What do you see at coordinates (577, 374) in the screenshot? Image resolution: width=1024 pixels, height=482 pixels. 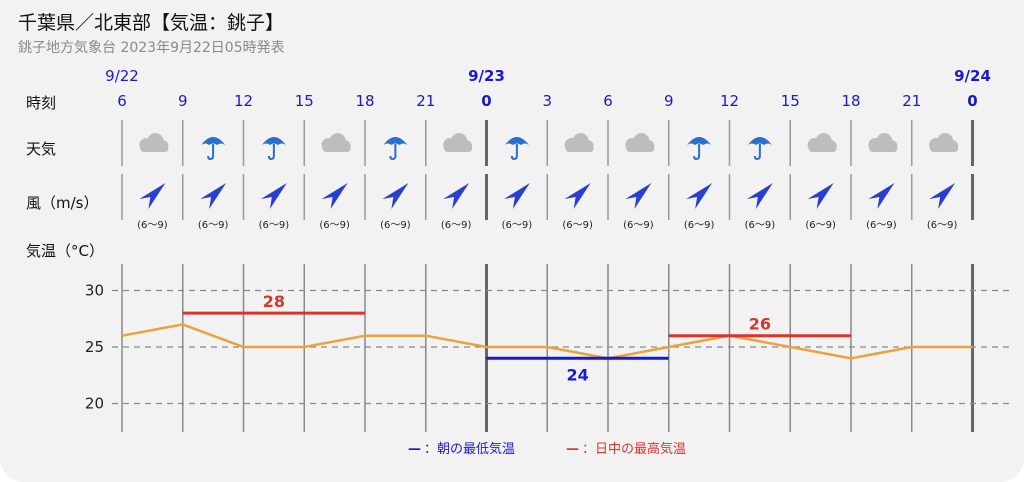 I see `daily-min-label: 24` at bounding box center [577, 374].